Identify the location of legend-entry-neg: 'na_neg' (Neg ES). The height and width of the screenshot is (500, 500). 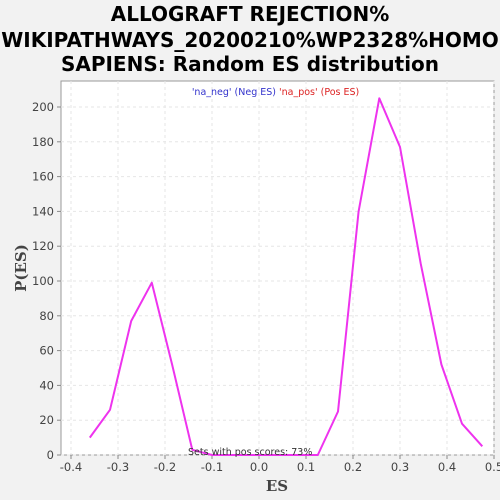
(234, 92).